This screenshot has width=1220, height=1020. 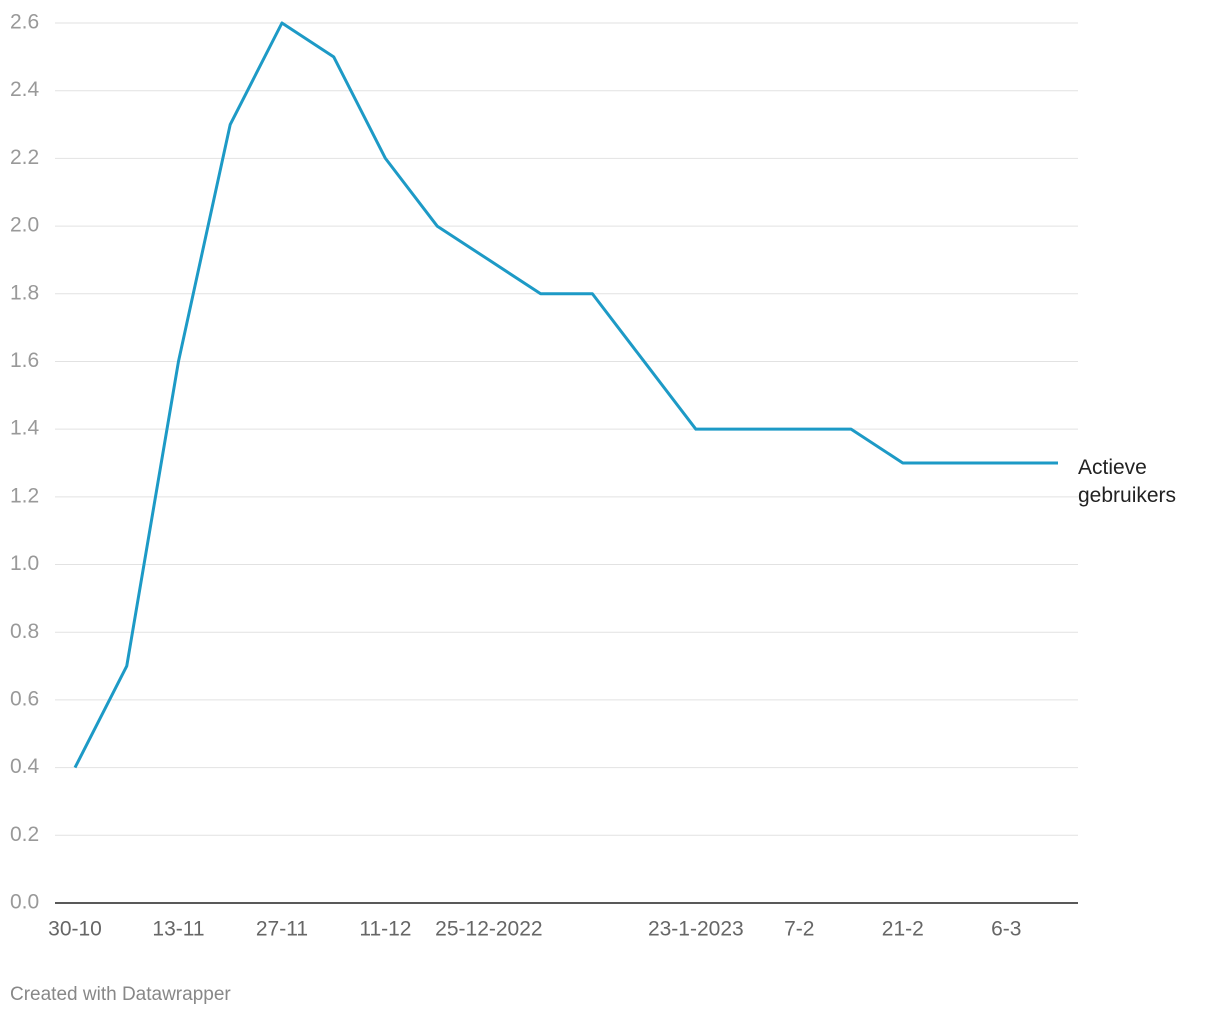 What do you see at coordinates (488, 929) in the screenshot?
I see `x-tick-label: 25-12-2022` at bounding box center [488, 929].